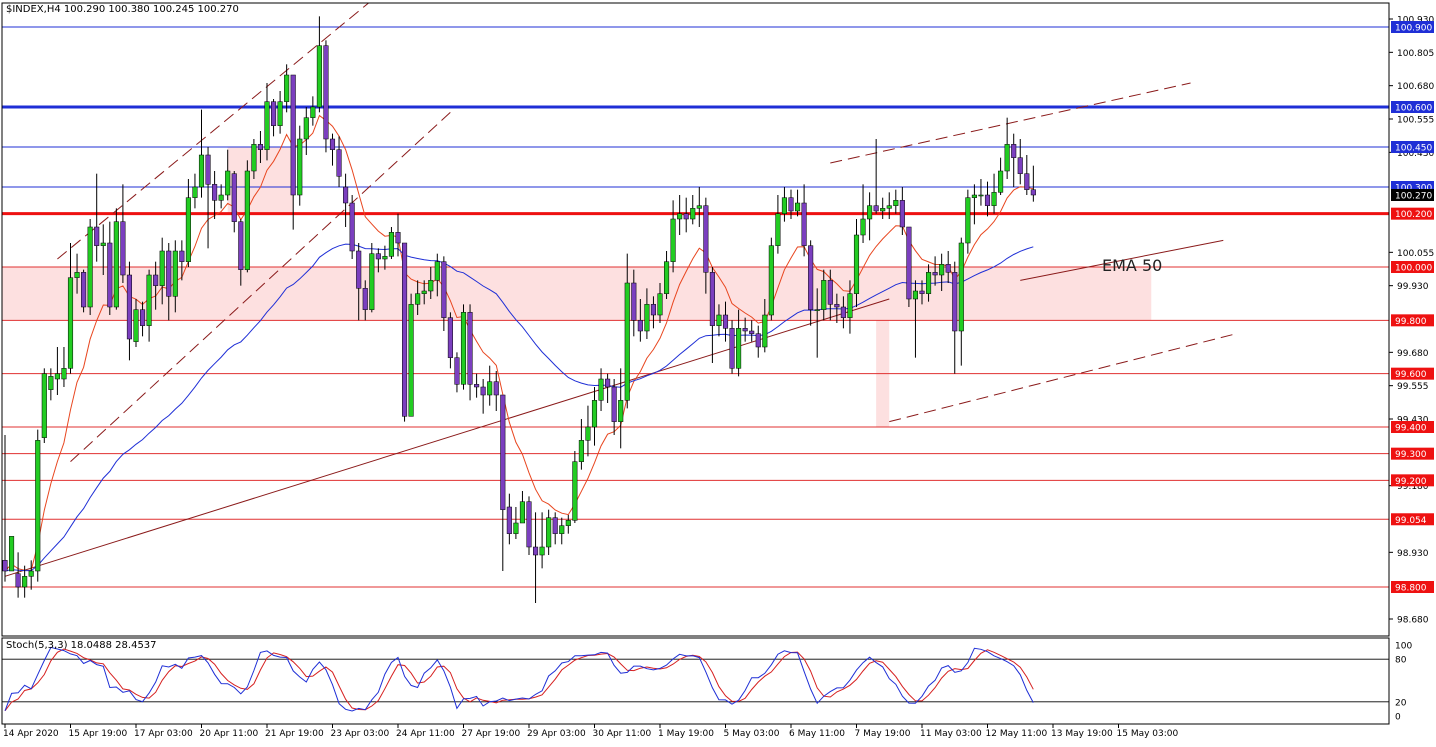 This screenshot has width=1436, height=747. Describe the element at coordinates (883, 356) in the screenshot. I see `supply-demand-zone` at that location.